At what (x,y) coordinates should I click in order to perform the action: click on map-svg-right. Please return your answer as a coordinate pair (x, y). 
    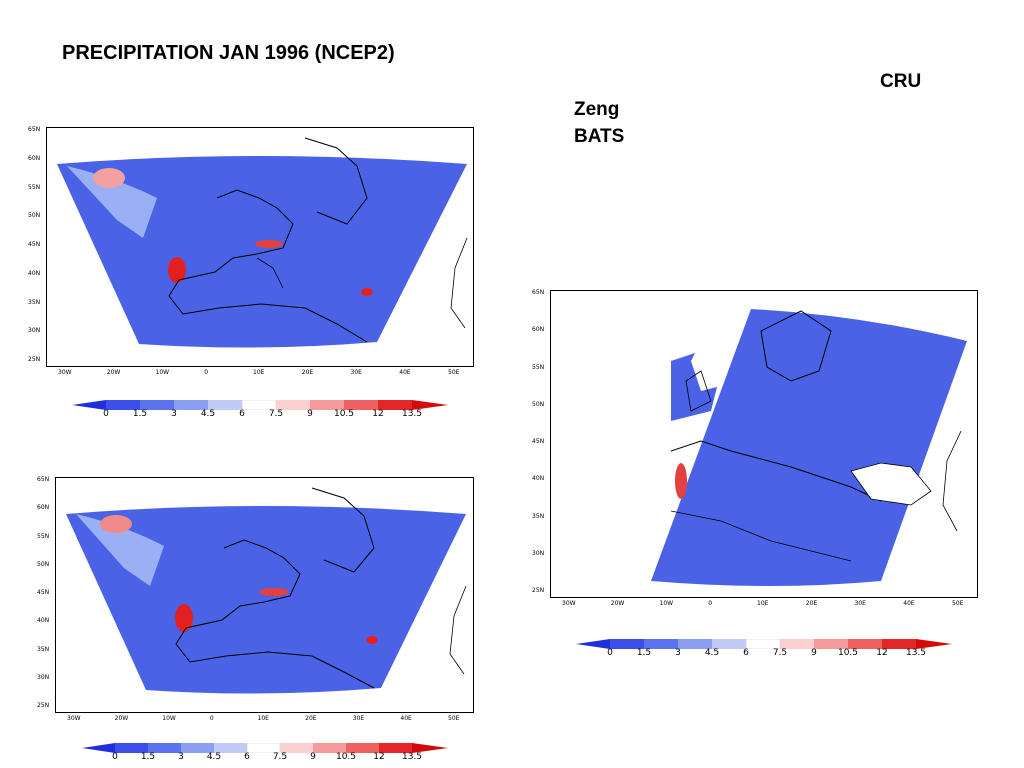
    Looking at the image, I should click on (809, 447).